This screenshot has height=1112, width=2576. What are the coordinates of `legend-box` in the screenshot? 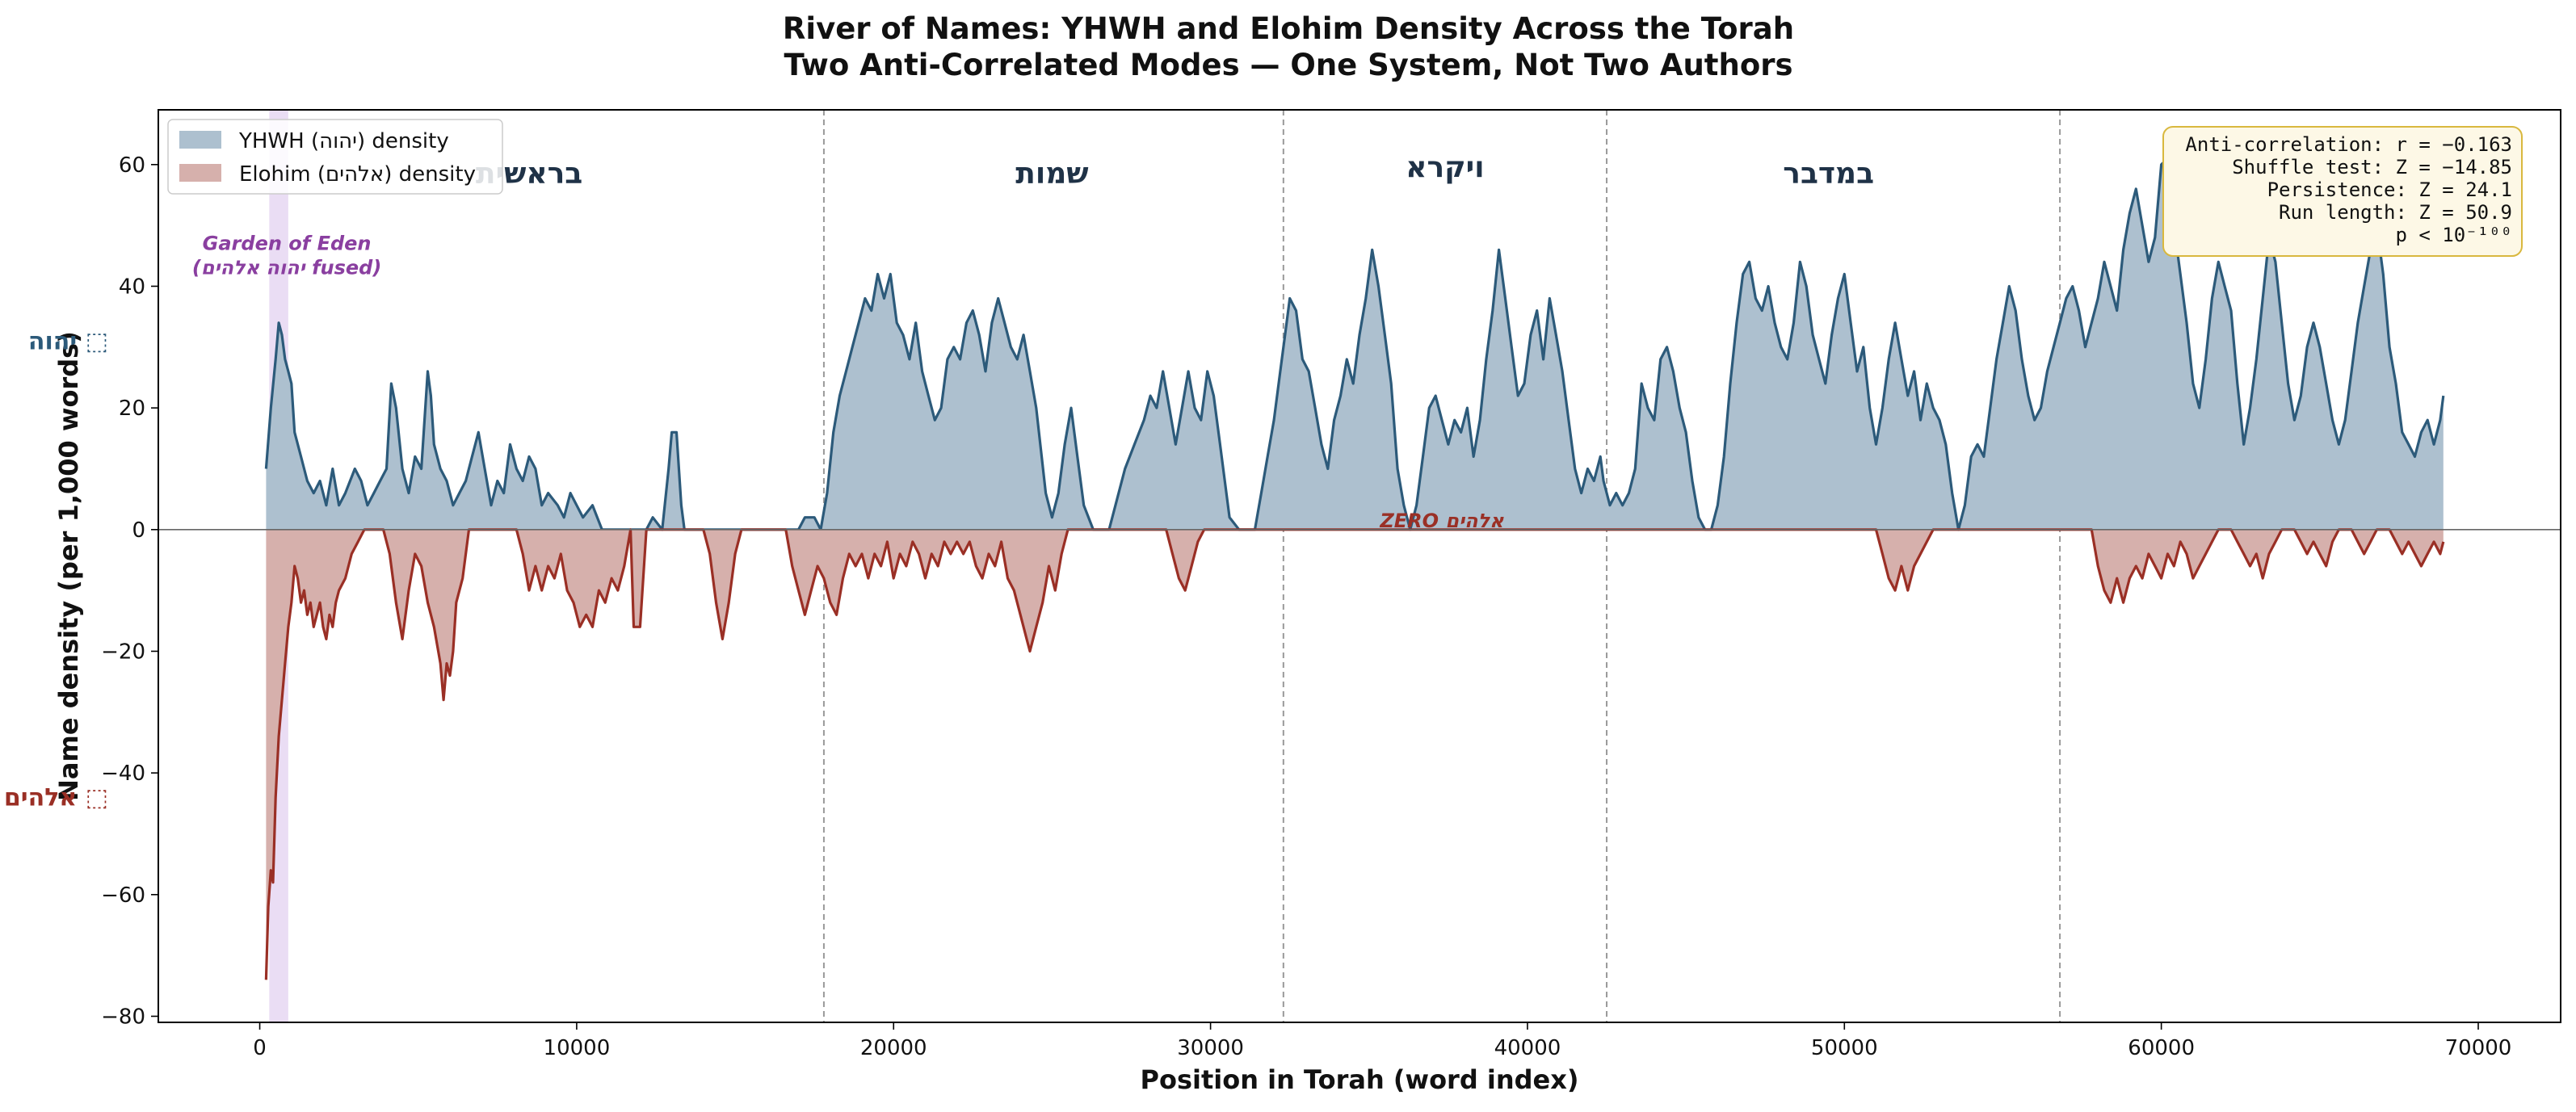 It's located at (335, 157).